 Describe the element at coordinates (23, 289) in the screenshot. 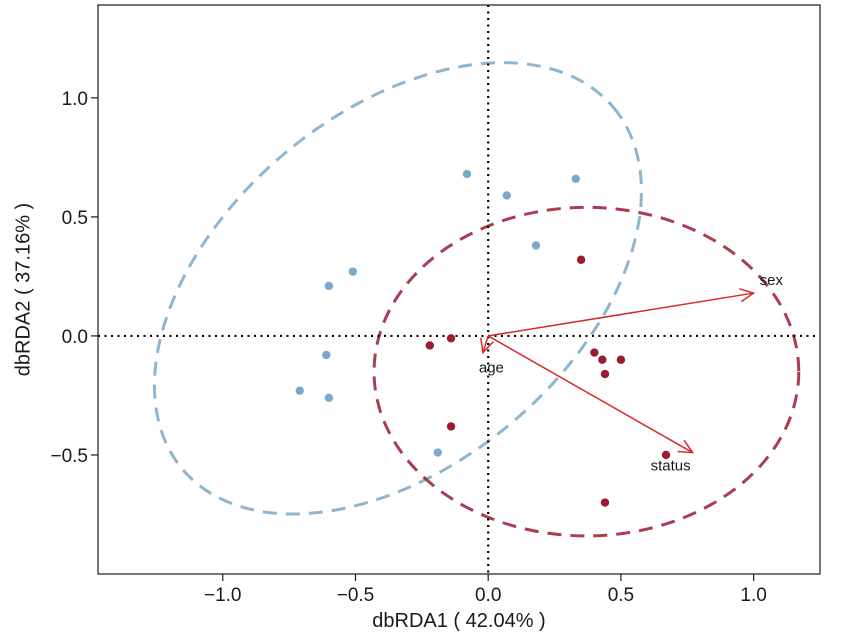

I see `y-axis-title: dbRDA2 ( 37.16% )` at that location.